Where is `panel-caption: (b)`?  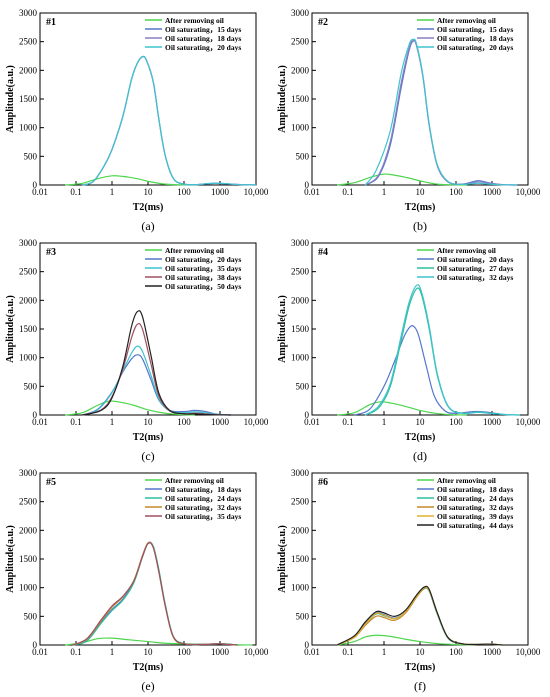
panel-caption: (b) is located at coordinates (420, 226).